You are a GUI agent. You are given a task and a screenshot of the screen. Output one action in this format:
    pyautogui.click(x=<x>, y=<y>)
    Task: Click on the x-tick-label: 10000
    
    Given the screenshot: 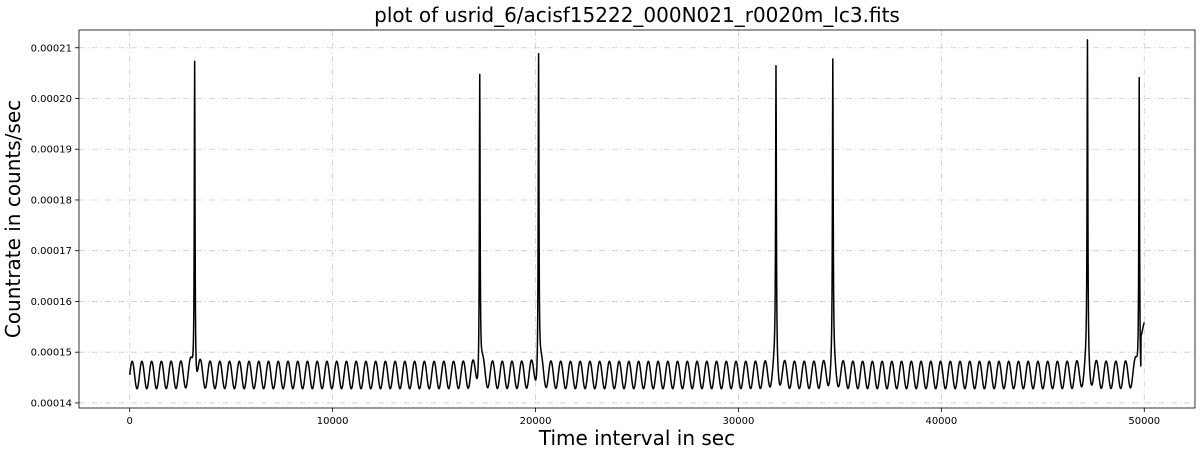 What is the action you would take?
    pyautogui.click(x=333, y=421)
    